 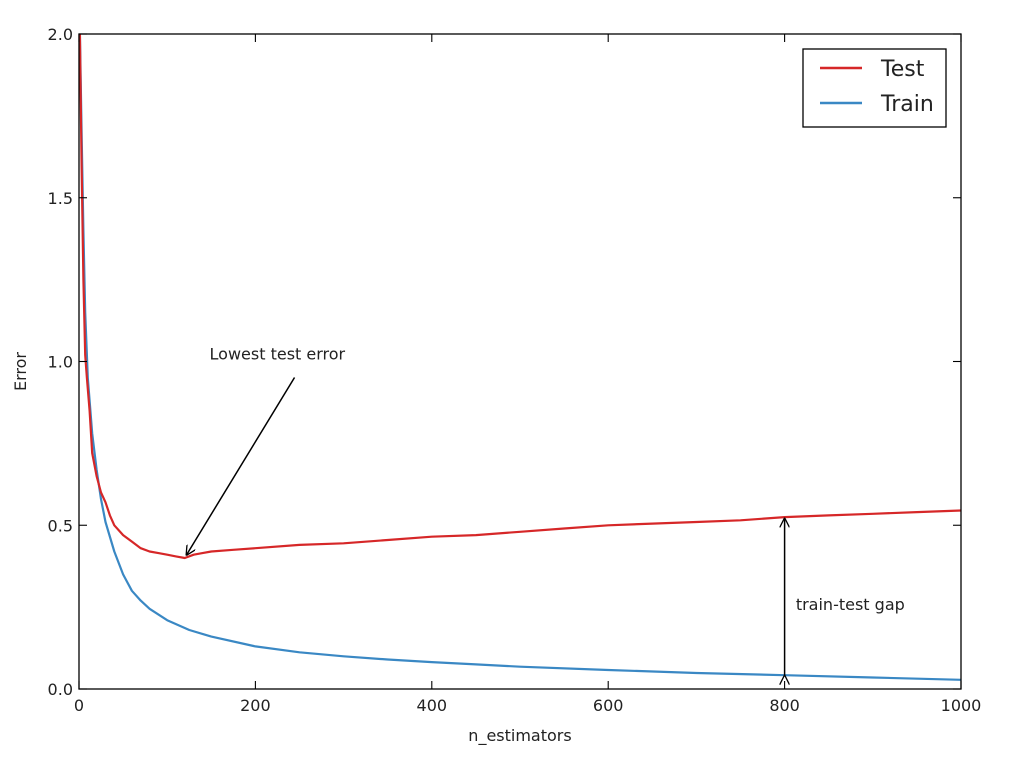 What do you see at coordinates (20, 371) in the screenshot?
I see `y-axis-label: Error` at bounding box center [20, 371].